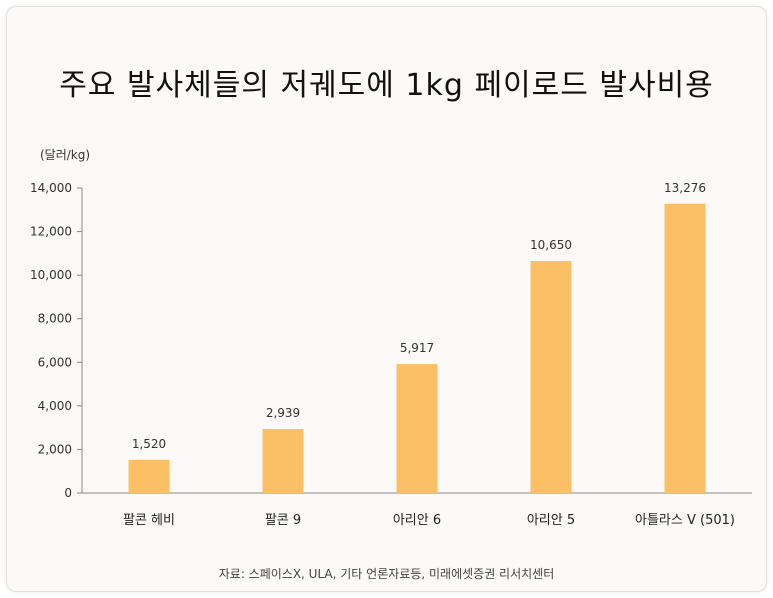  I want to click on y-tick-label: 8,000, so click(55, 319).